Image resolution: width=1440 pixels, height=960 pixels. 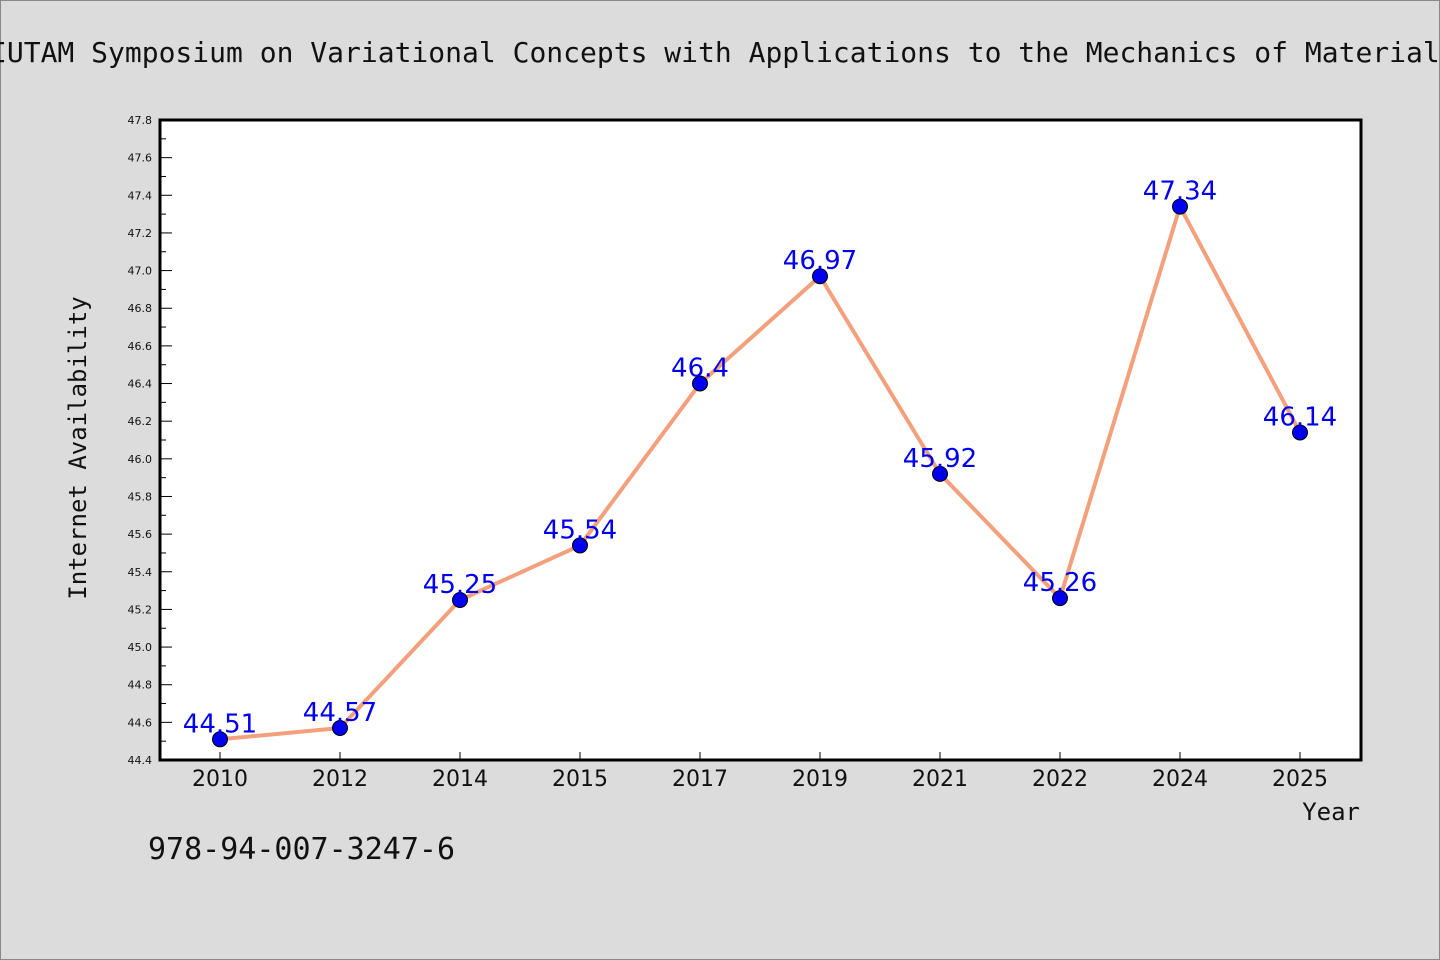 I want to click on x-tick-label: 2014, so click(x=460, y=779).